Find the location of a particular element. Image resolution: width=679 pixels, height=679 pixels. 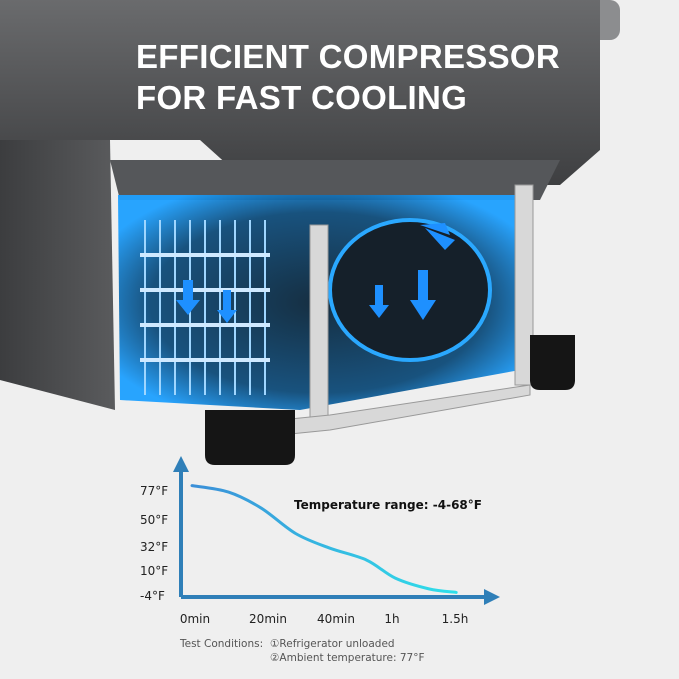

y-tick-label: 50°F is located at coordinates (154, 520).